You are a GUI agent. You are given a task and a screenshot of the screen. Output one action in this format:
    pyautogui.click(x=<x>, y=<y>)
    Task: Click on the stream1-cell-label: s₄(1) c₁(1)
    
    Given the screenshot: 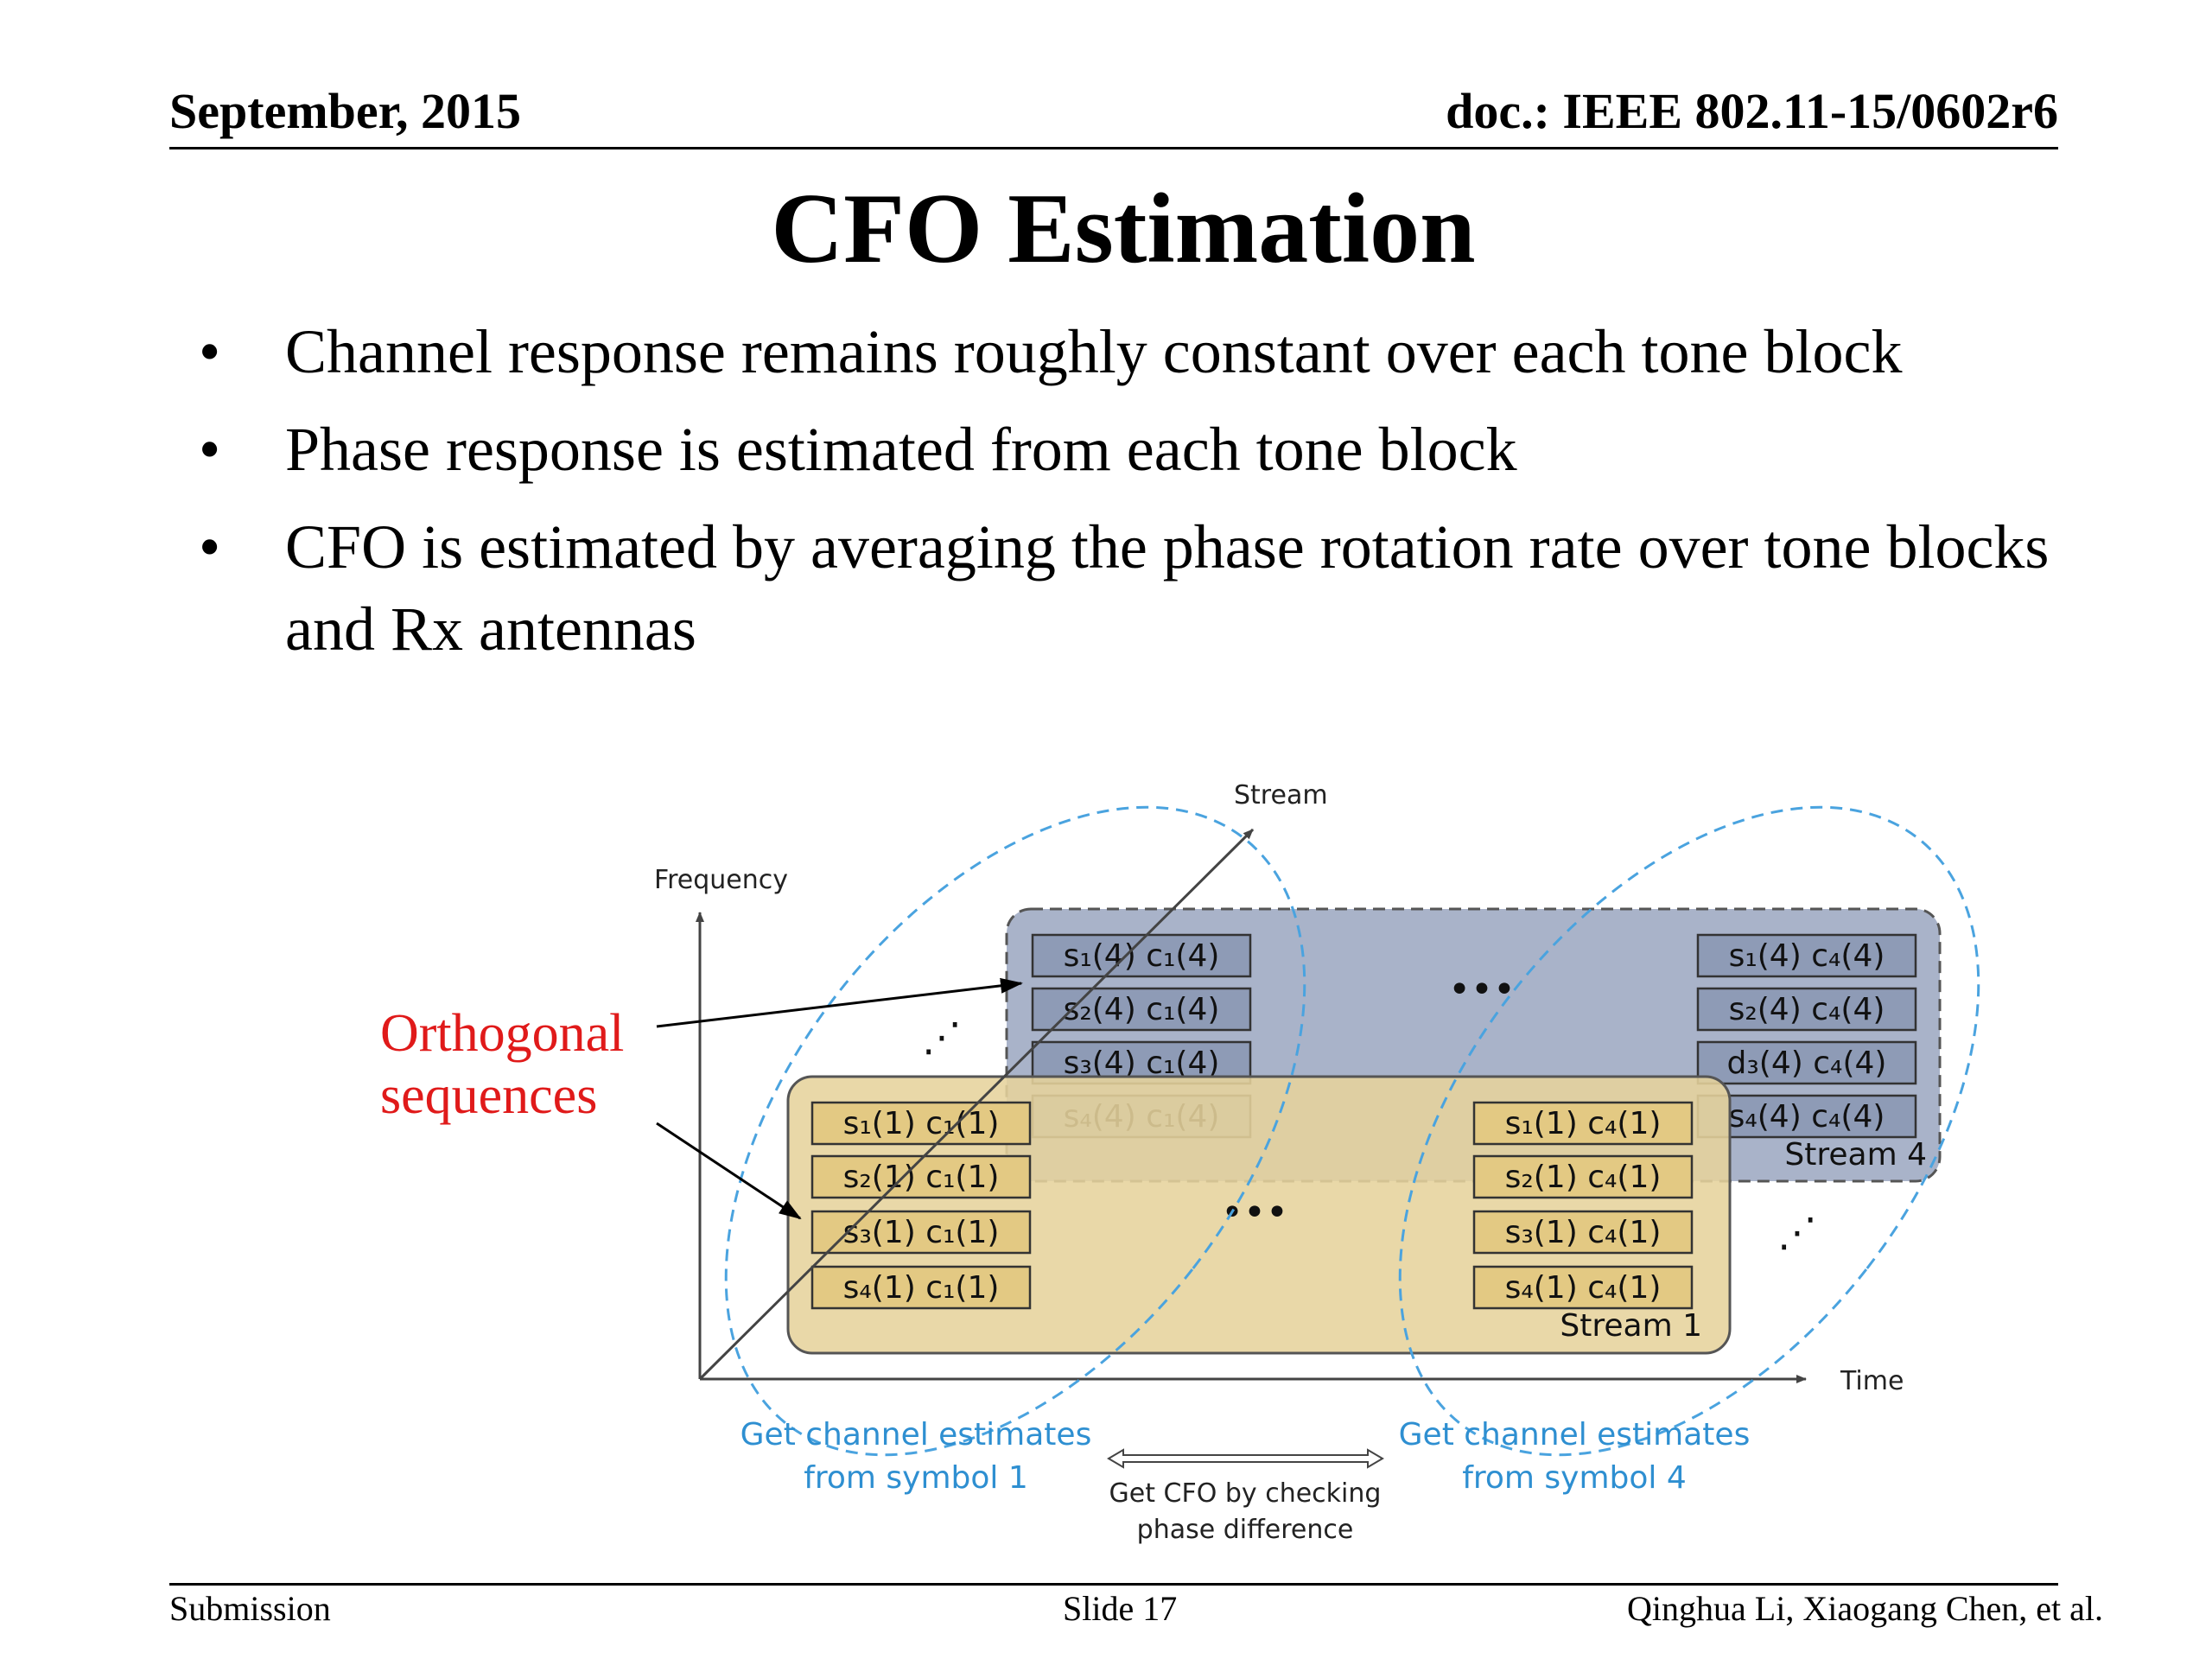 What is the action you would take?
    pyautogui.click(x=921, y=1288)
    